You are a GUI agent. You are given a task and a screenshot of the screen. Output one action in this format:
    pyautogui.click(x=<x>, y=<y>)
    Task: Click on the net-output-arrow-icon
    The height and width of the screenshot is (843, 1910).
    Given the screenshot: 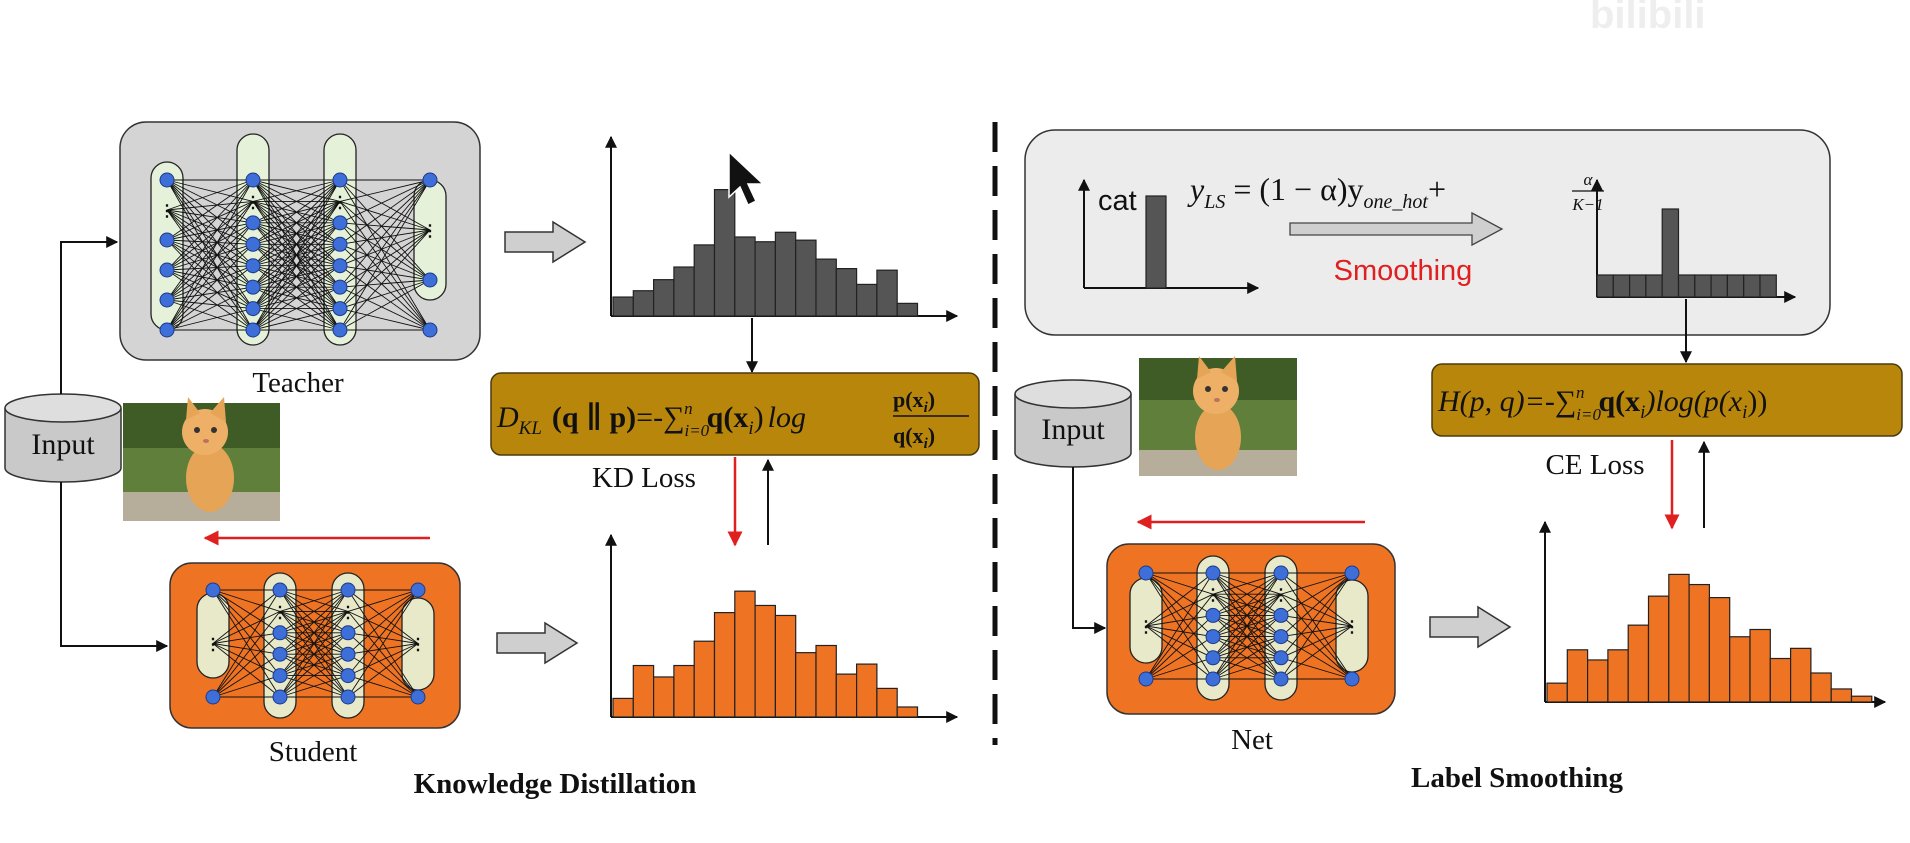 What is the action you would take?
    pyautogui.click(x=1470, y=627)
    